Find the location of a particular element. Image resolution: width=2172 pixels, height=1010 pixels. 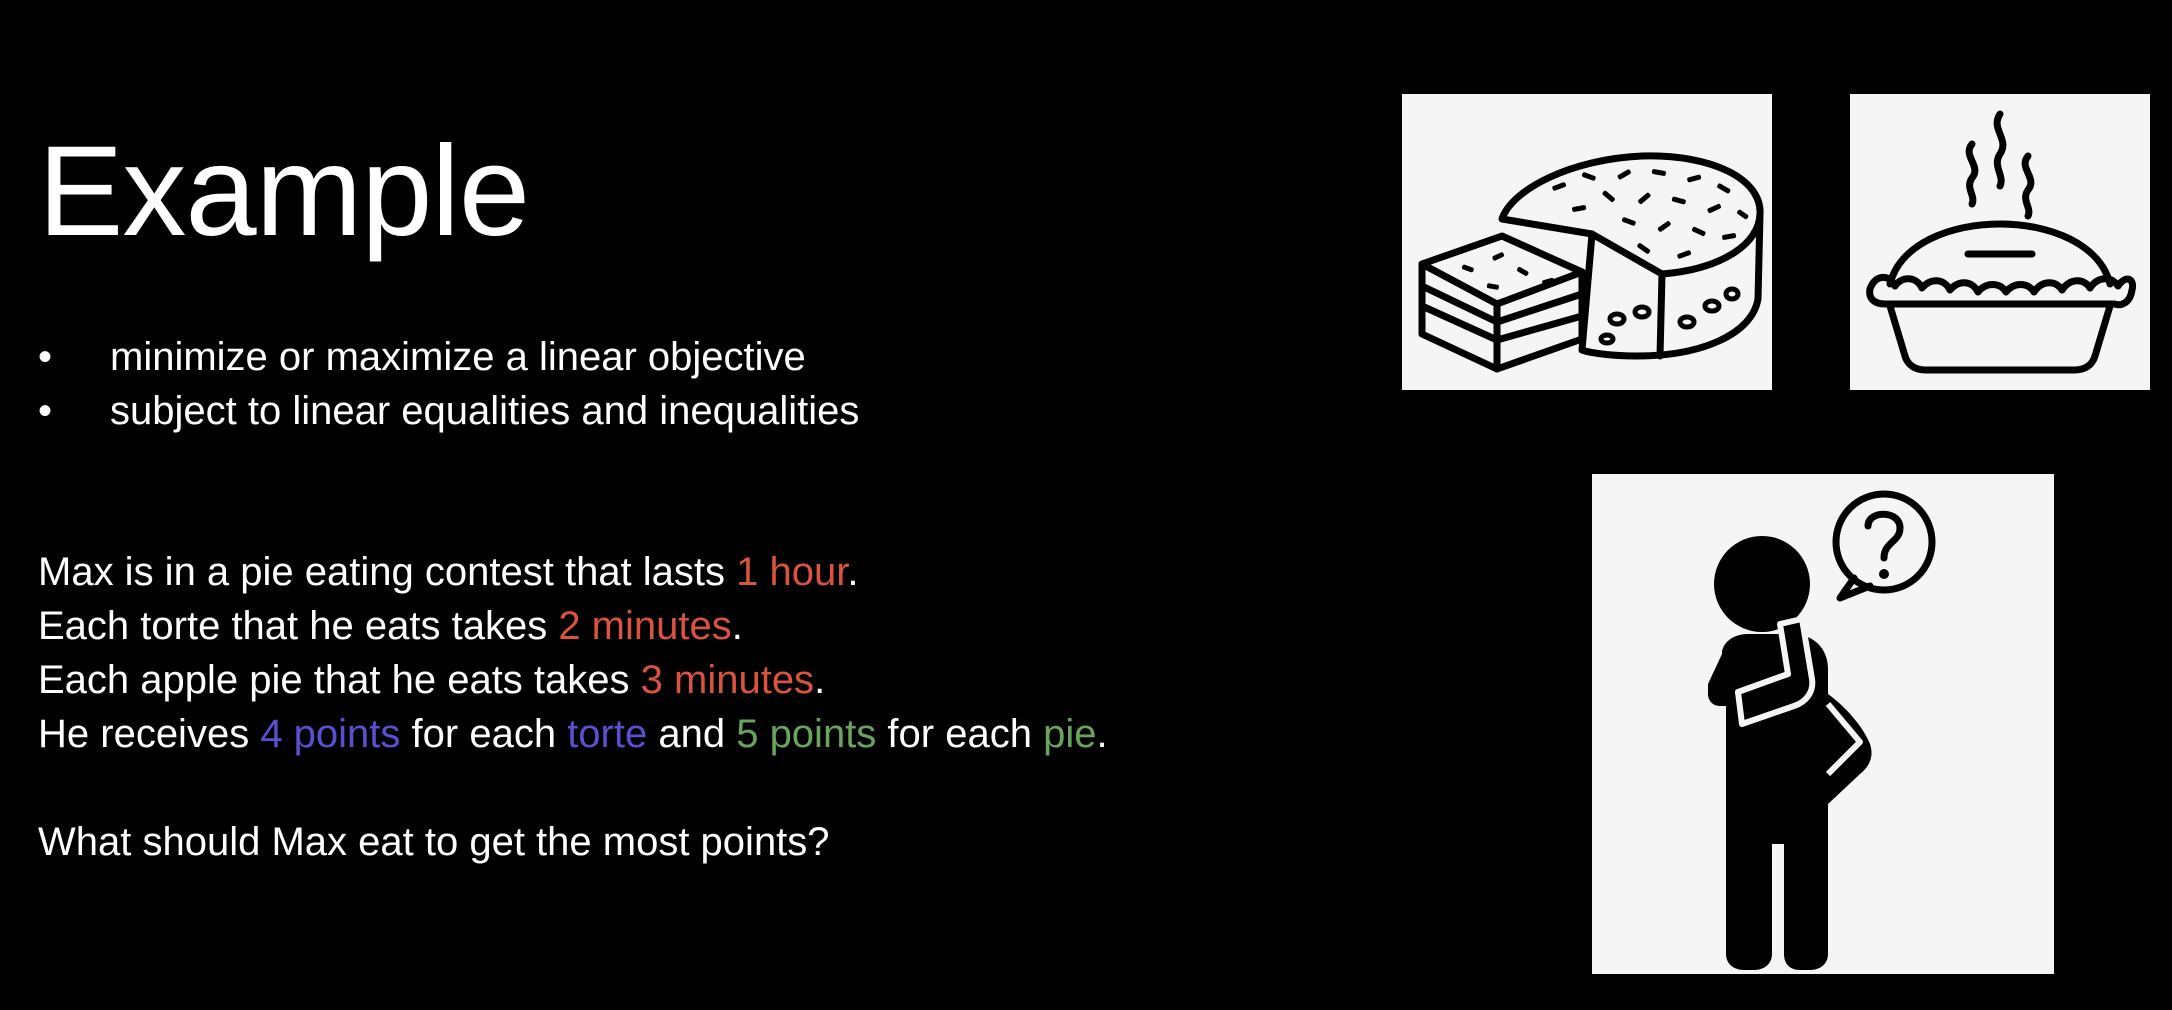

duration-highlight: 1 hour is located at coordinates (792, 572).